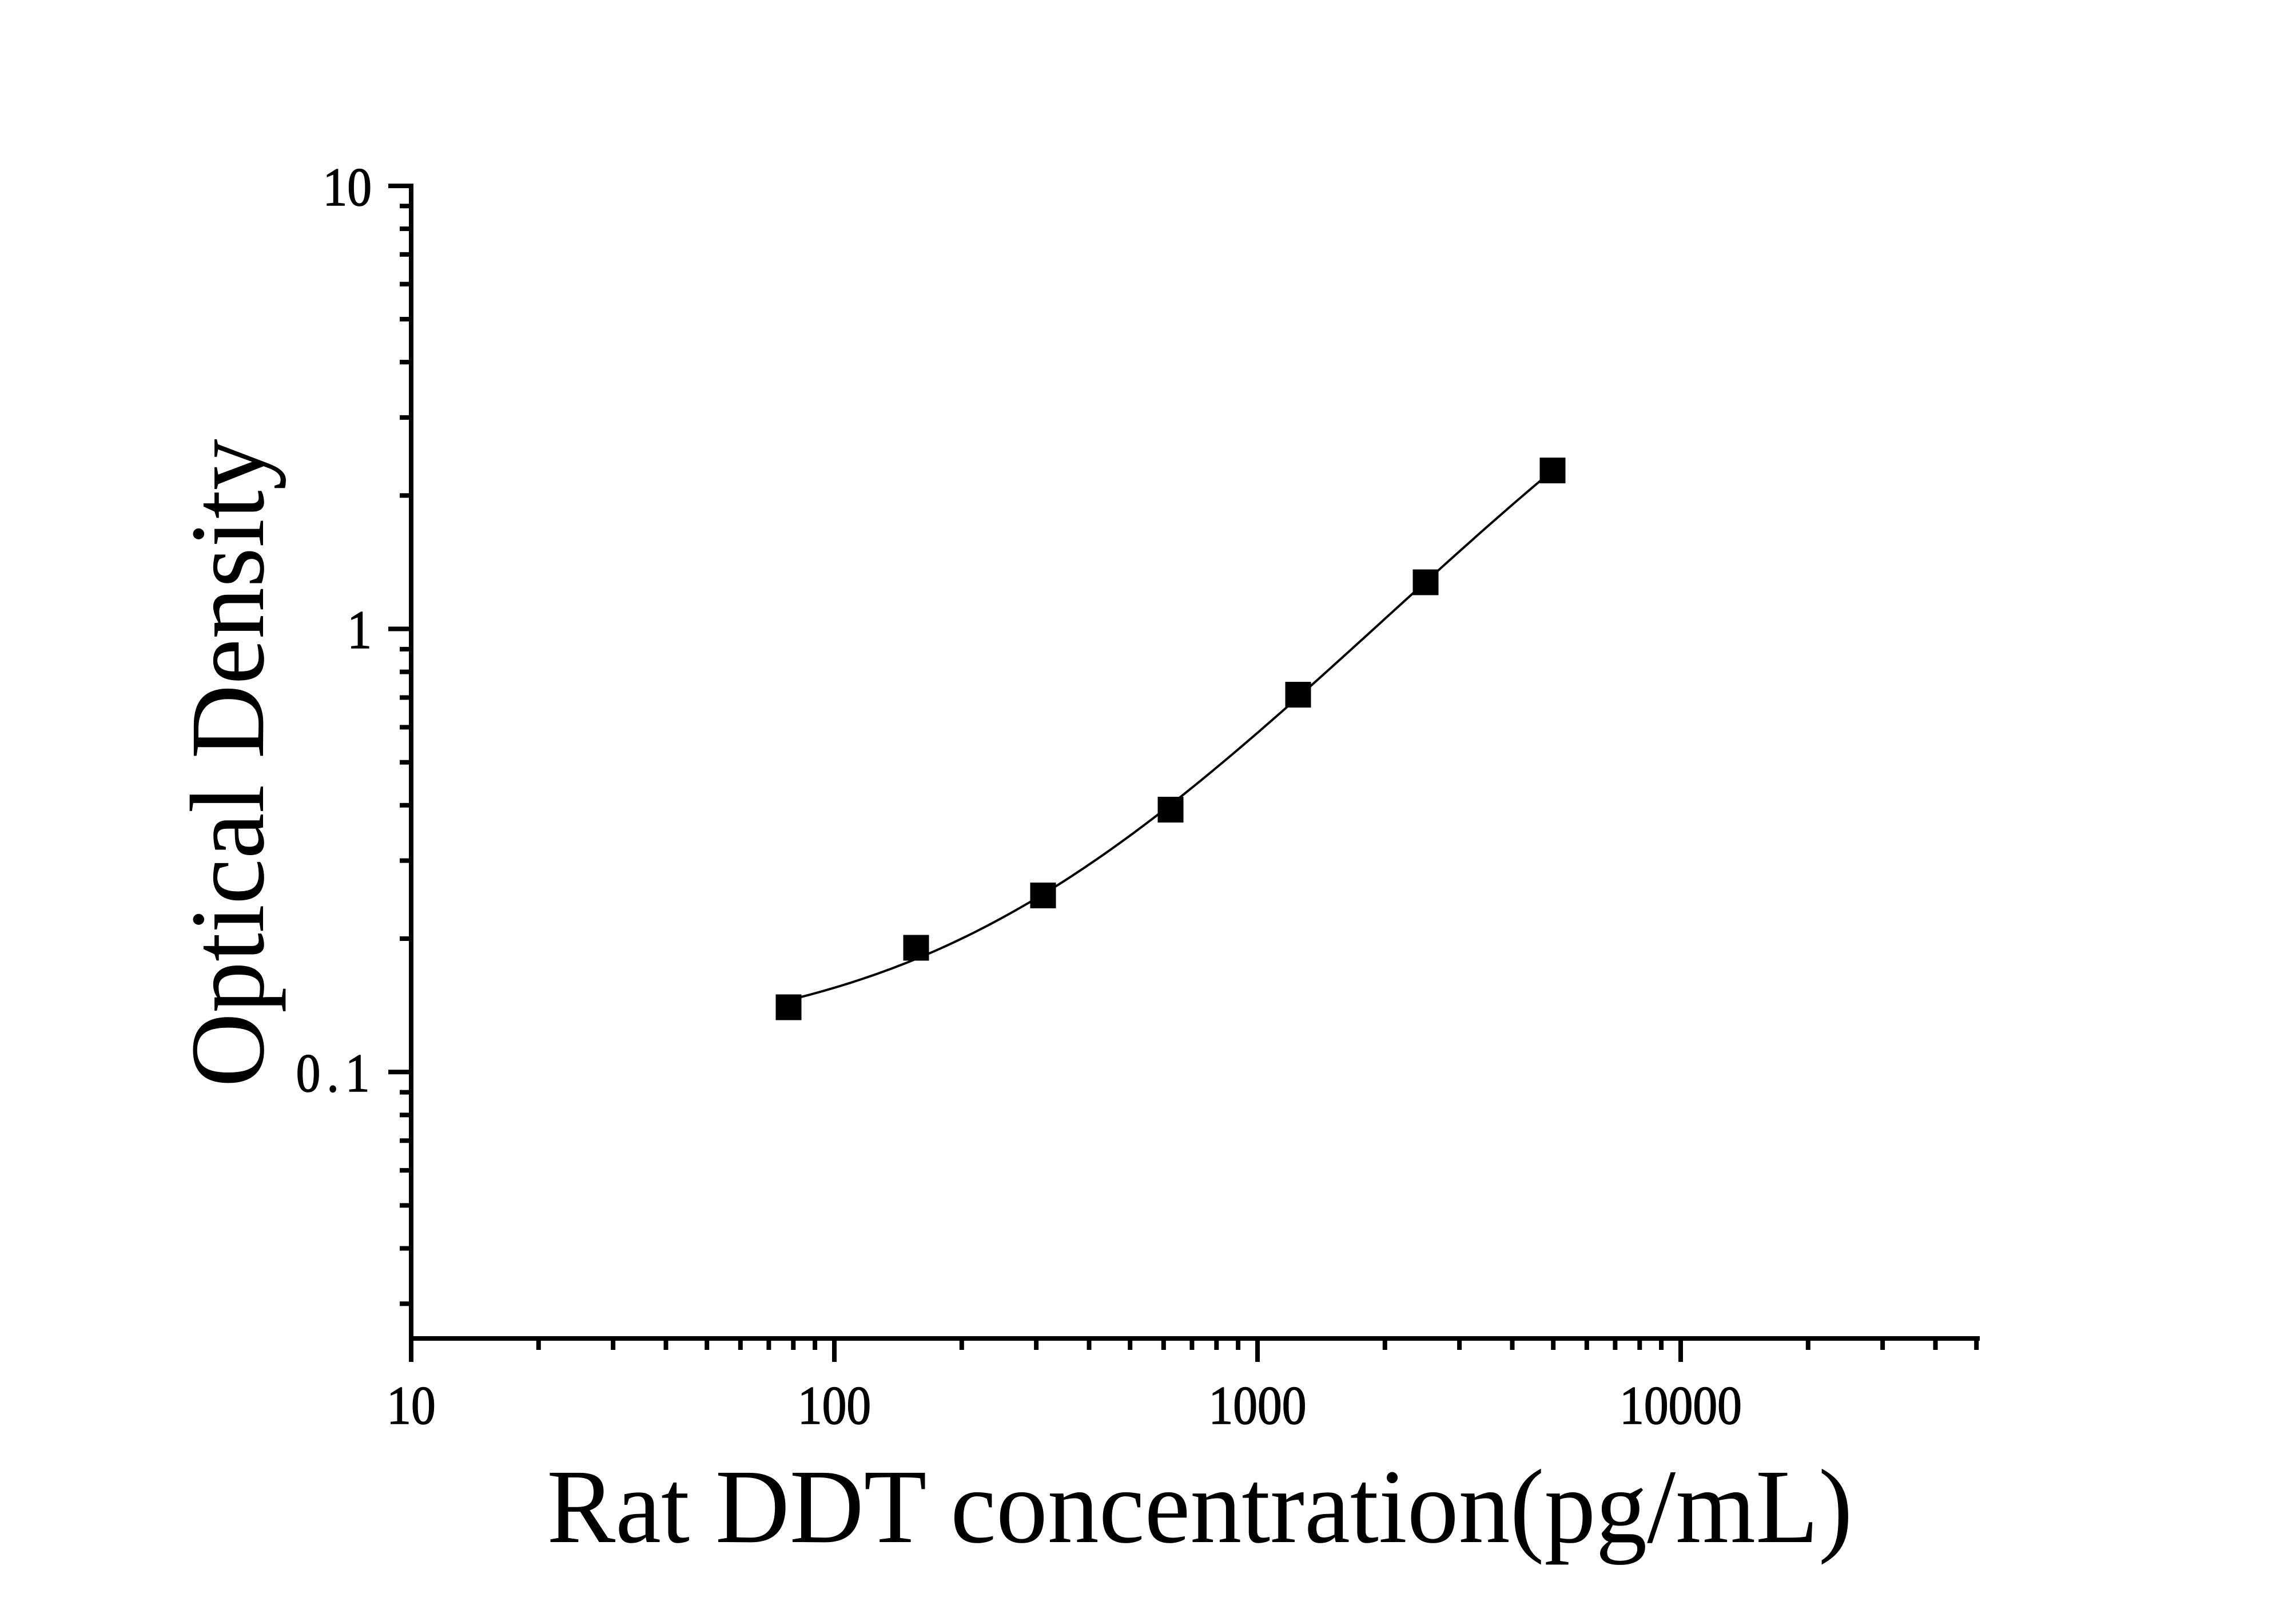 This screenshot has height=1605, width=2296. I want to click on svg-text: Optical Density, so click(227, 763).